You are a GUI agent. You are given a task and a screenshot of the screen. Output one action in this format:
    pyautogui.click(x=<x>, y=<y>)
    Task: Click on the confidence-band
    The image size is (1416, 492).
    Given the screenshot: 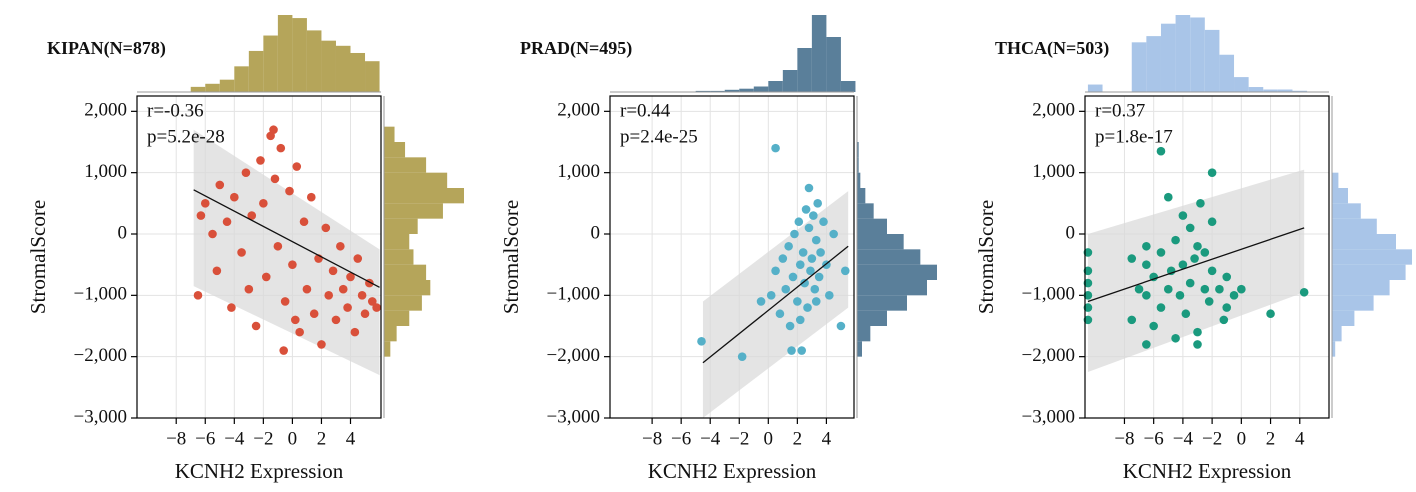 What is the action you would take?
    pyautogui.click(x=286, y=252)
    